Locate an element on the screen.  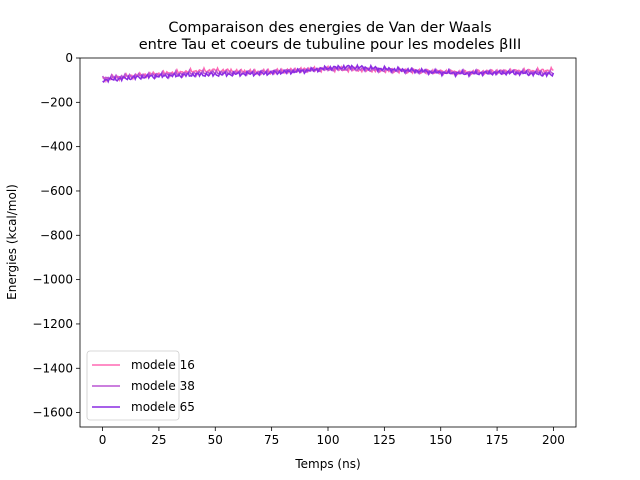
y-tick-label: −600 is located at coordinates (56, 191).